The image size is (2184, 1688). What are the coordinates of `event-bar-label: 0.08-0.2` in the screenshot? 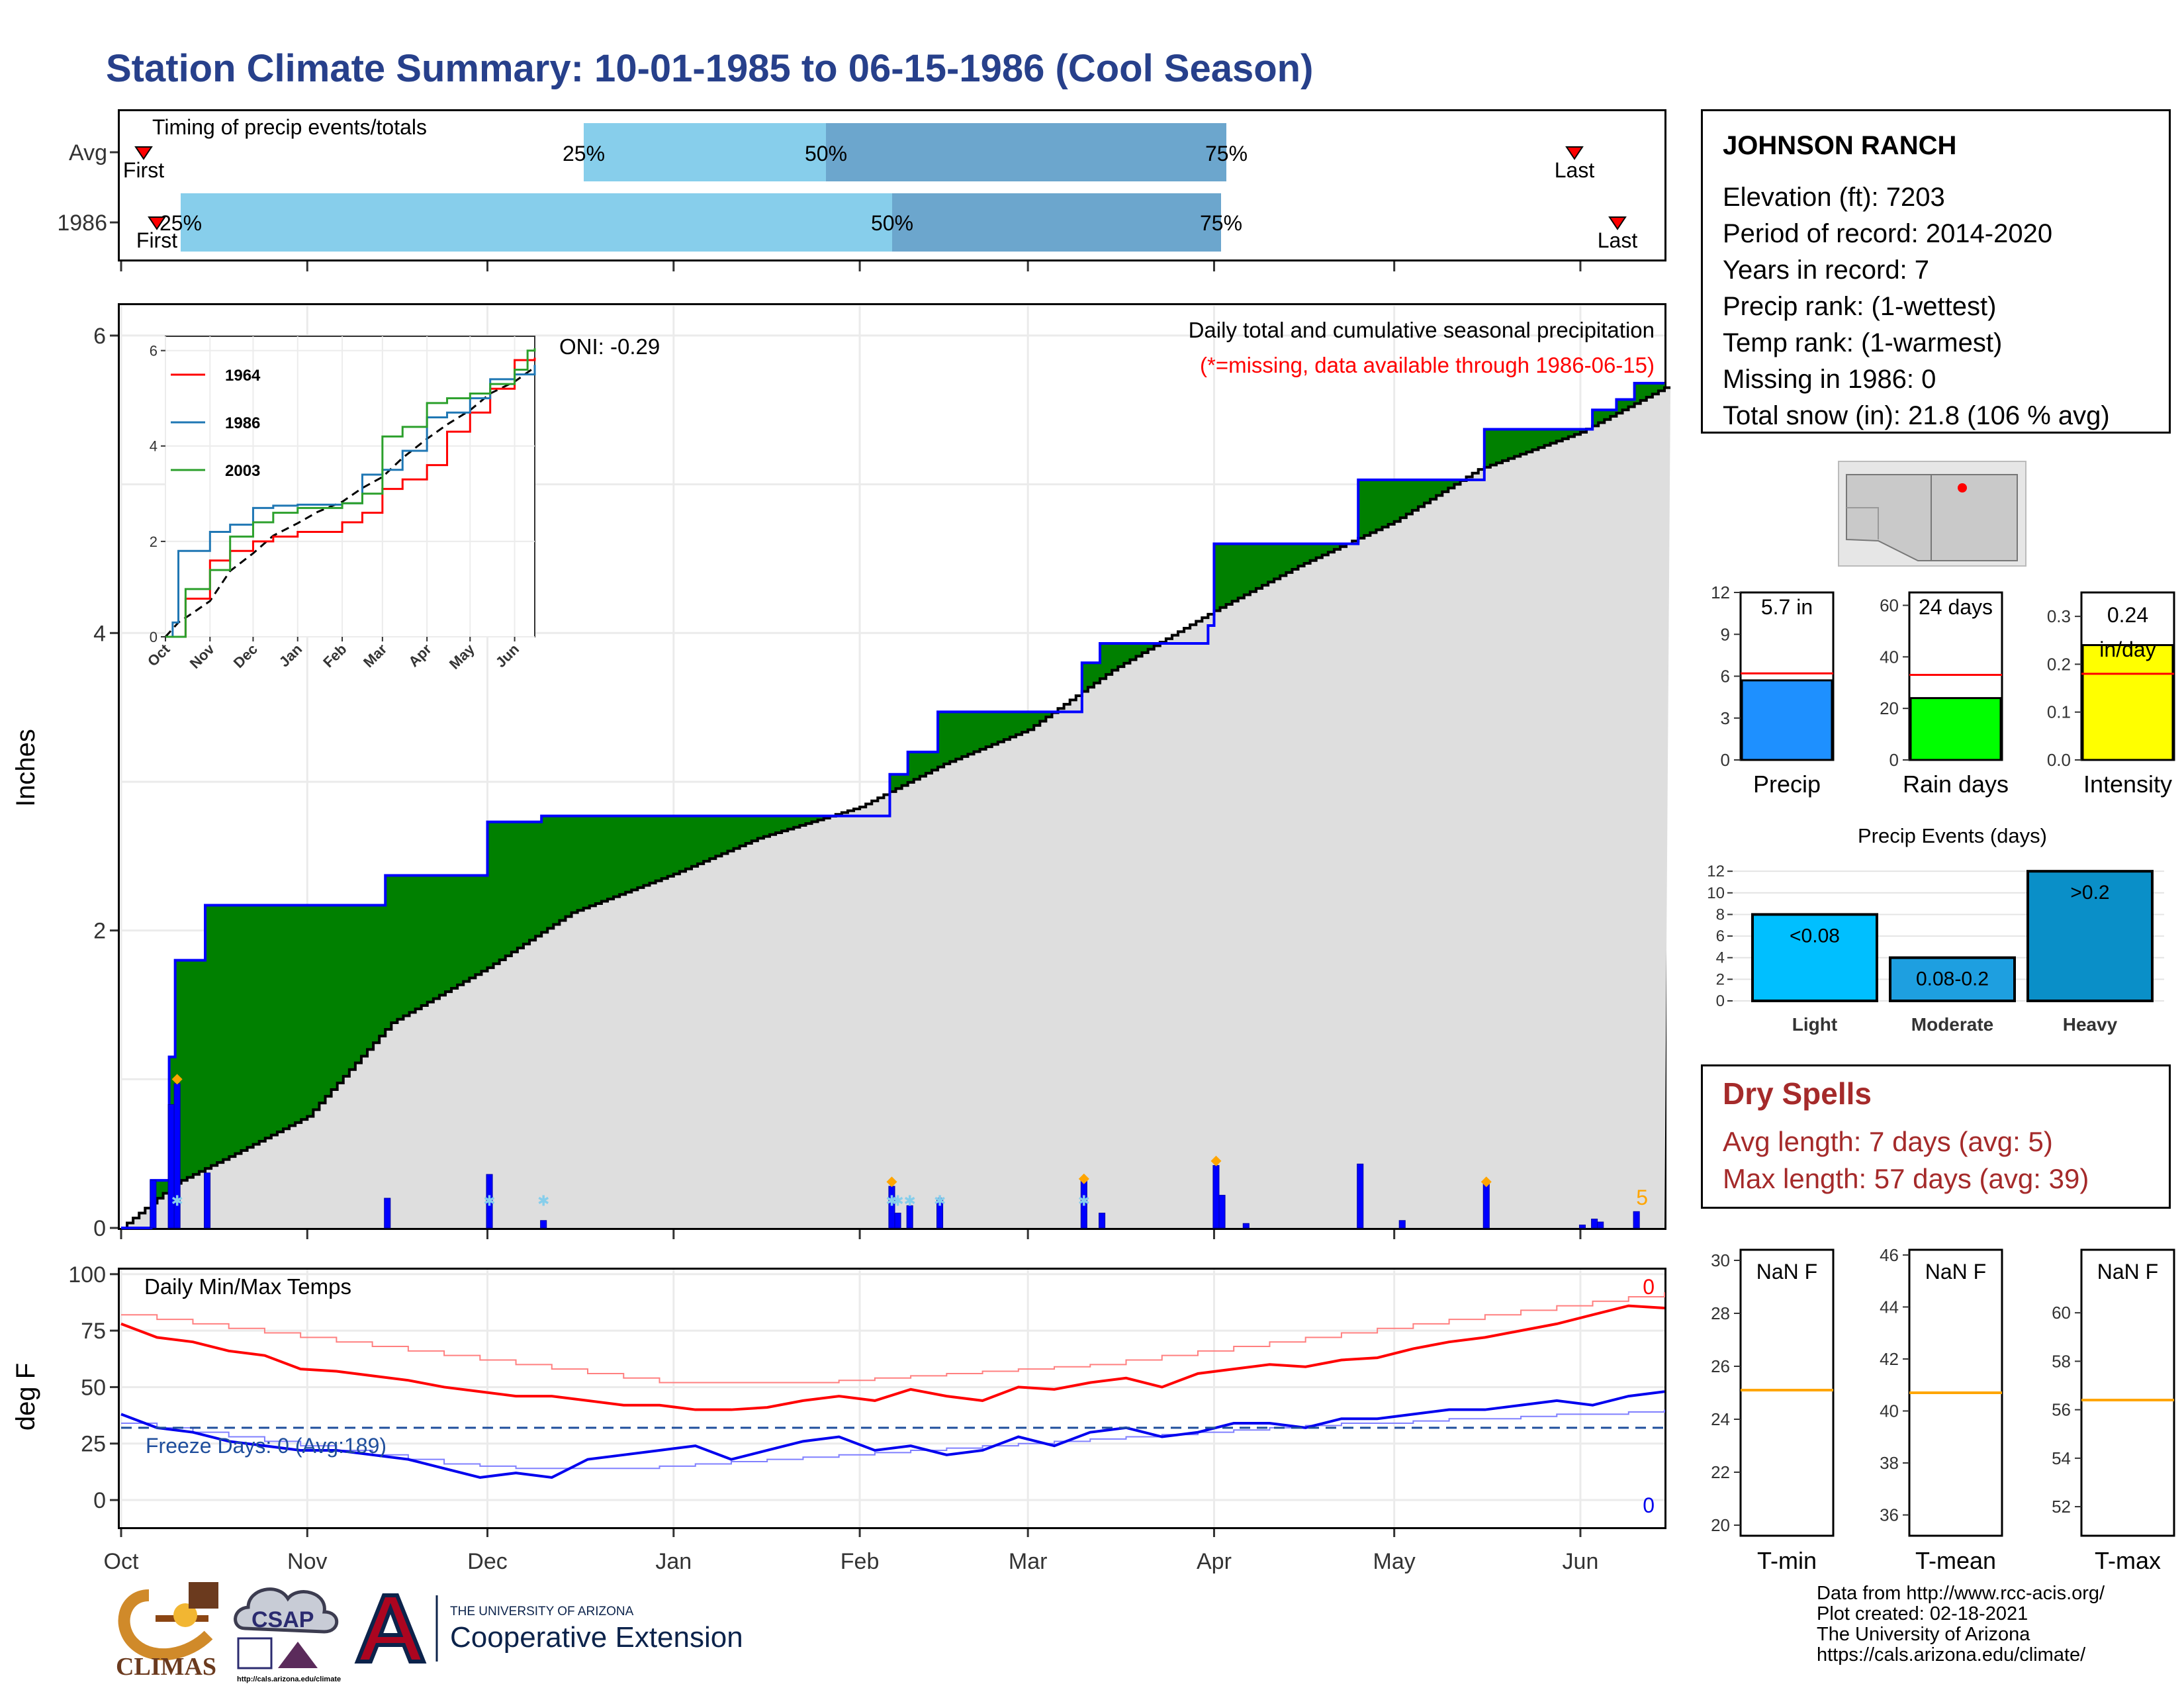 It's located at (1952, 979).